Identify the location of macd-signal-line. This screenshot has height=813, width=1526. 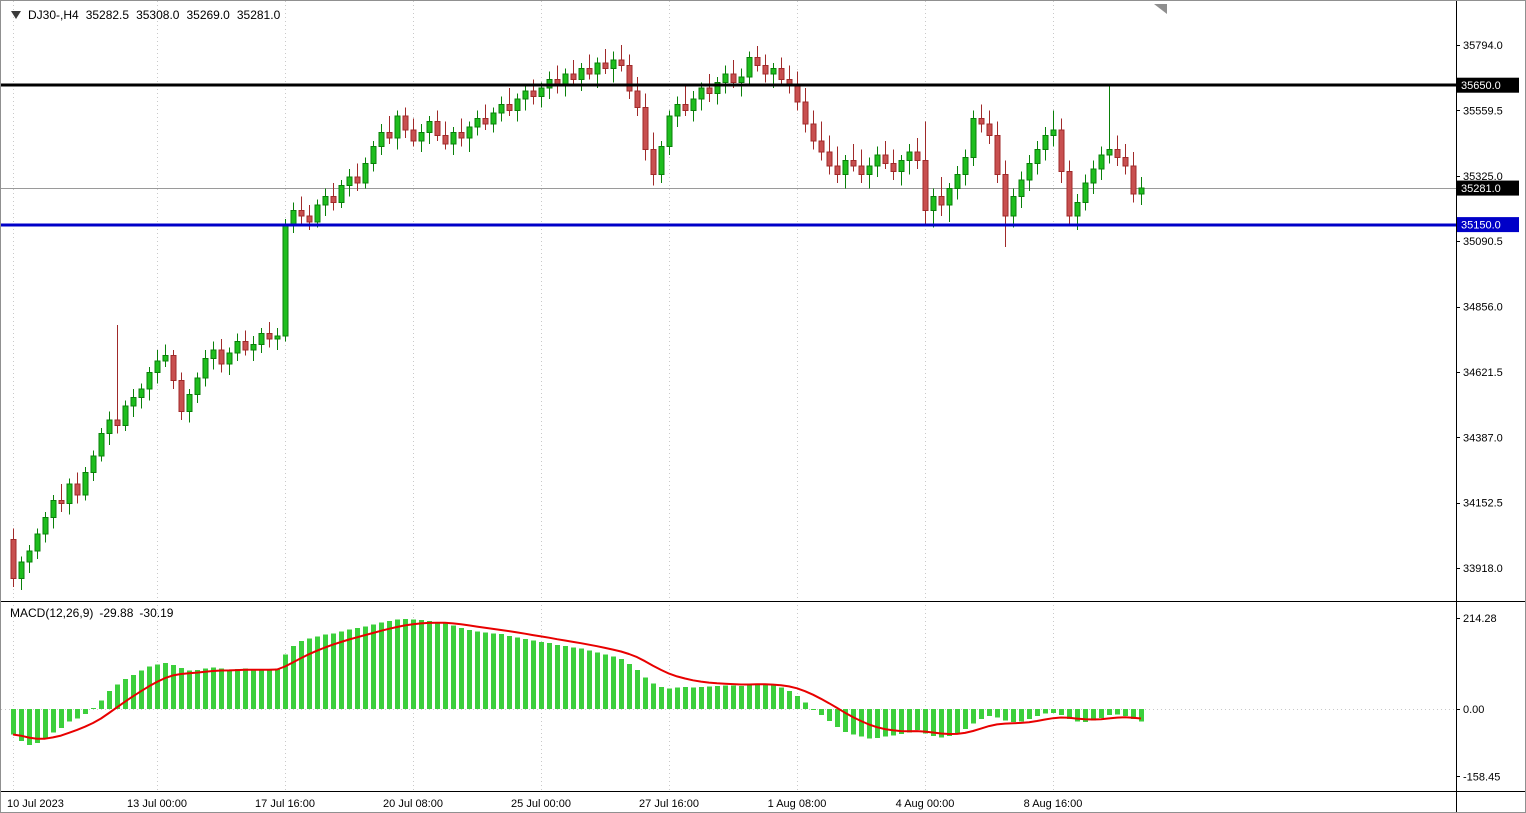
(577, 680).